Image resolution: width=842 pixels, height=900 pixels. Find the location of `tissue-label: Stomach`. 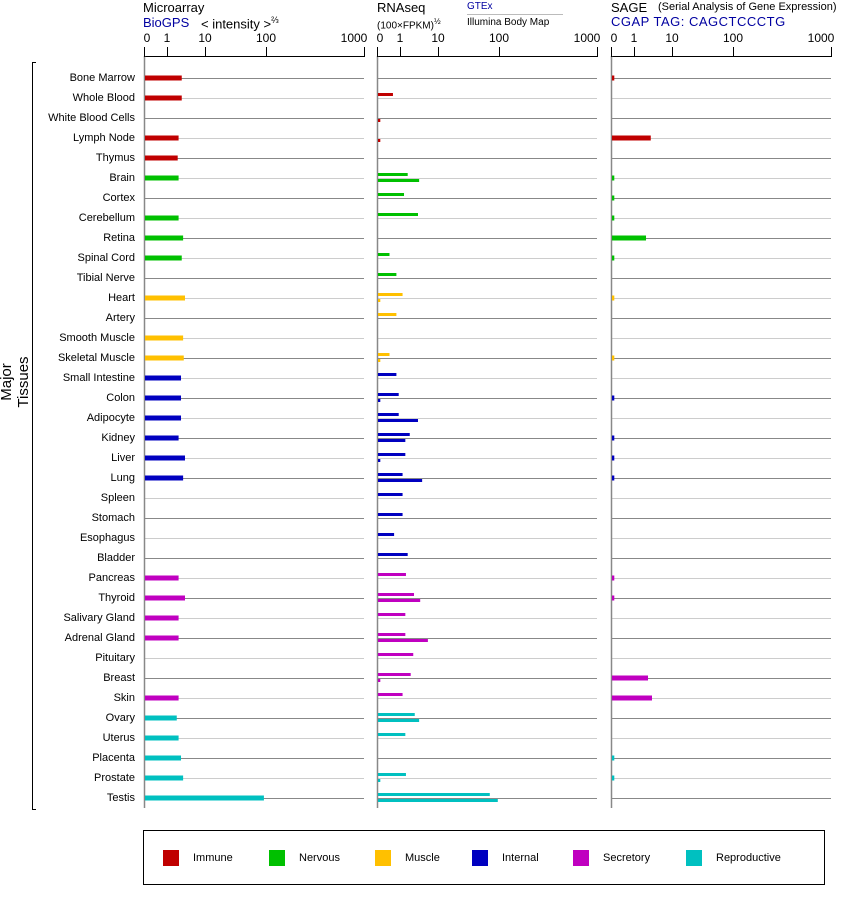

tissue-label: Stomach is located at coordinates (113, 518).